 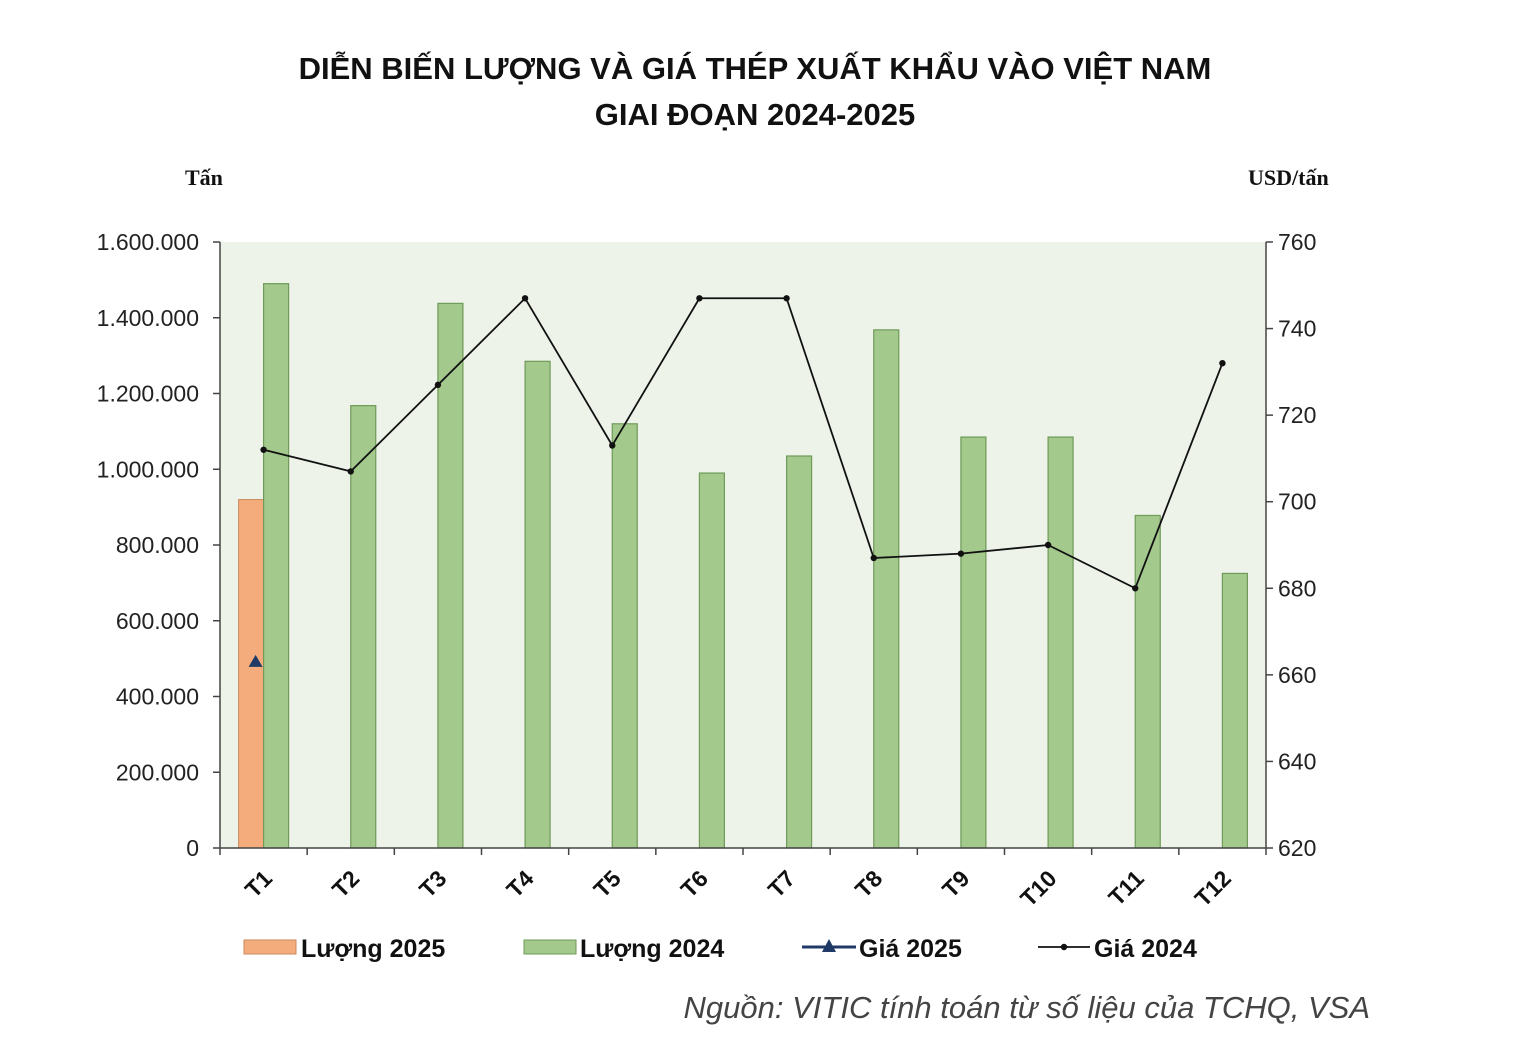 What do you see at coordinates (786, 298) in the screenshot?
I see `point-gia-2024-T7` at bounding box center [786, 298].